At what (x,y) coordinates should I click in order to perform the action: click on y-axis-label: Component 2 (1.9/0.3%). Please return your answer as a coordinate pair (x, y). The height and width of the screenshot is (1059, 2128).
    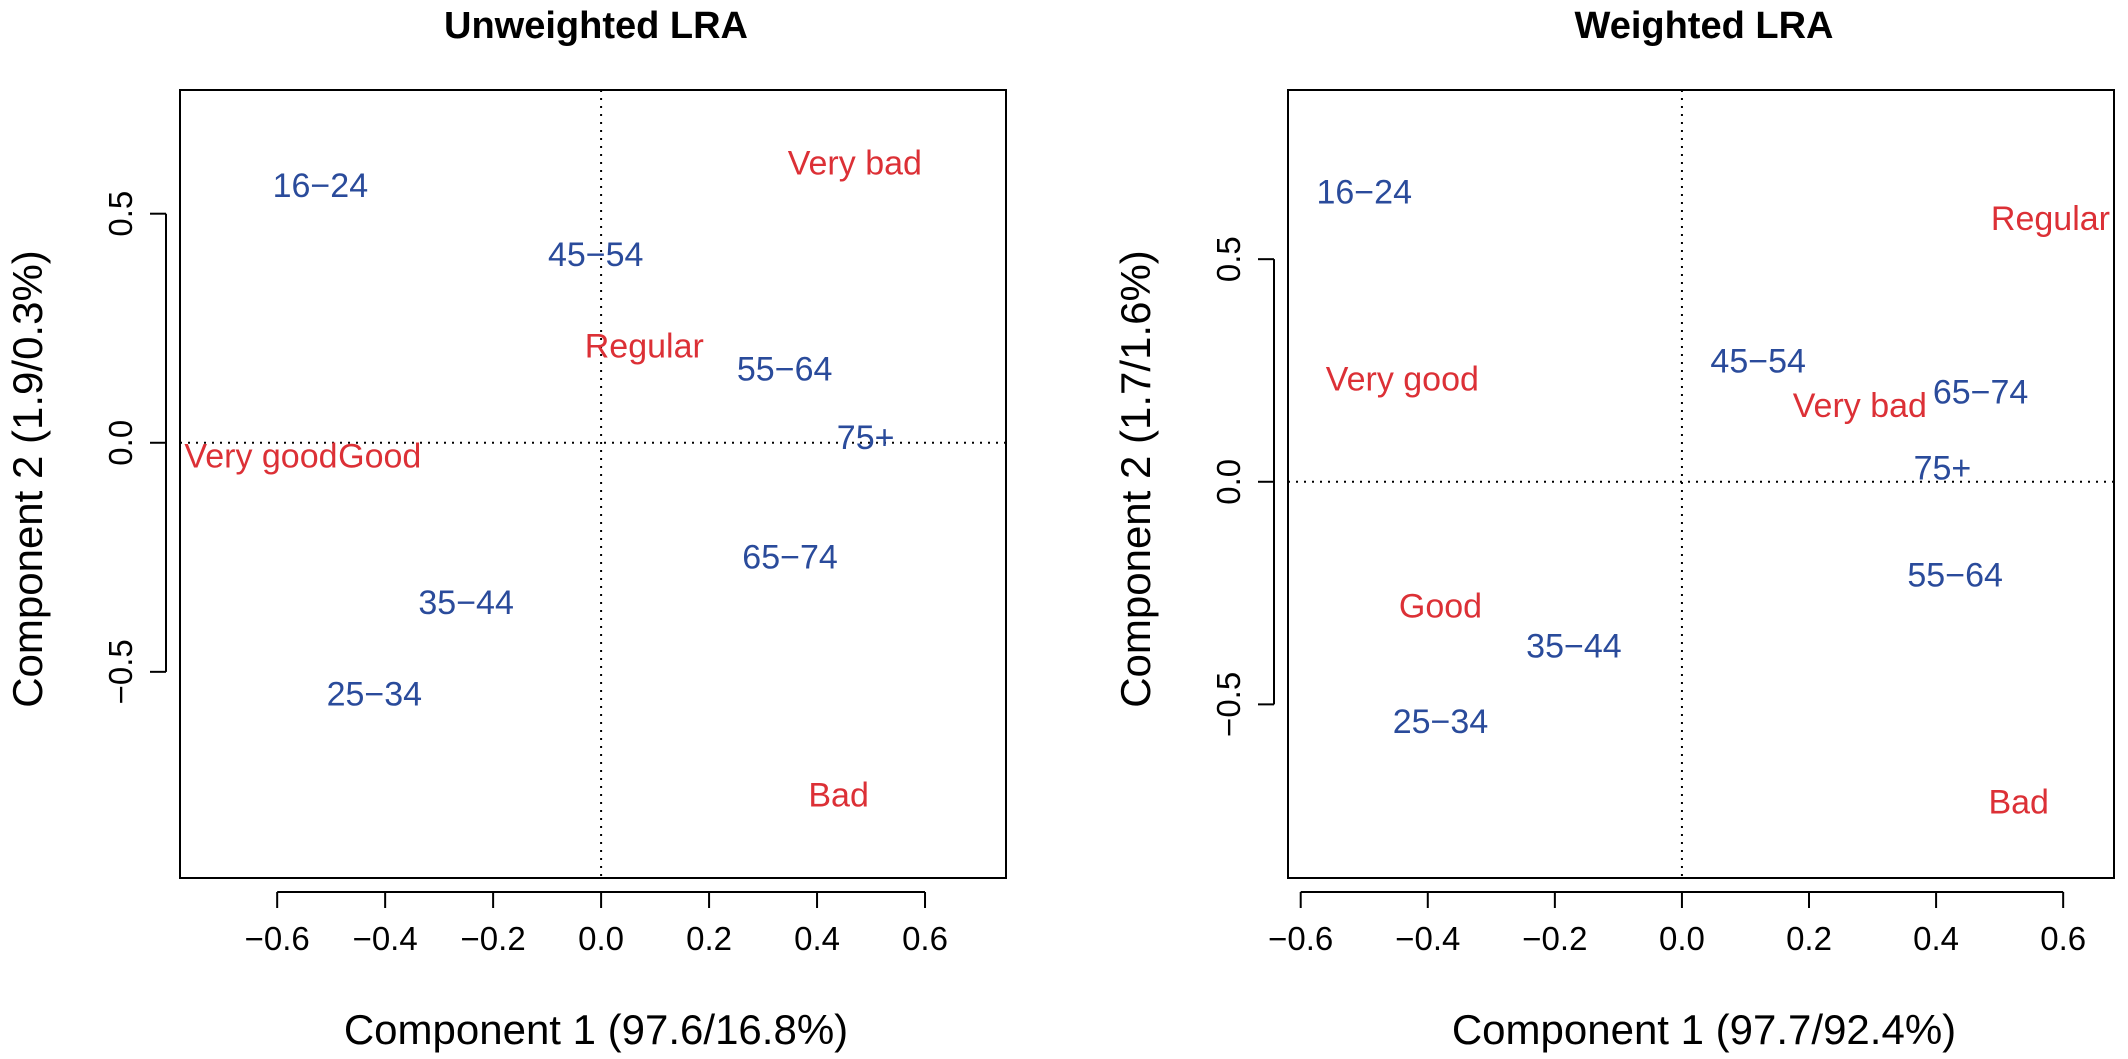
    Looking at the image, I should click on (27, 479).